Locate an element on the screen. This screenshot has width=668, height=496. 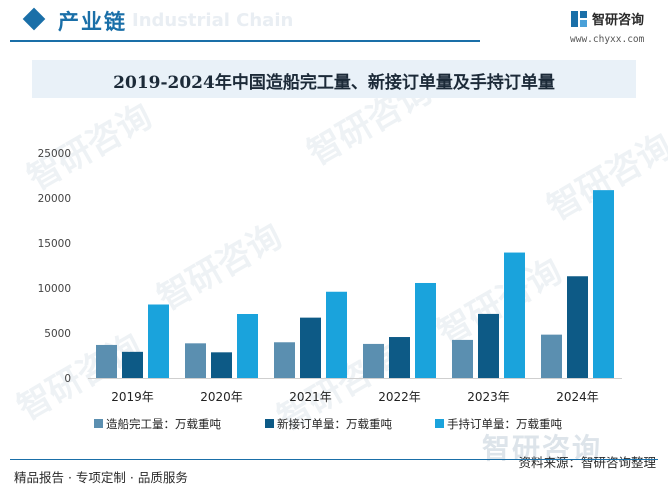
brand-logo-icon is located at coordinates (579, 19).